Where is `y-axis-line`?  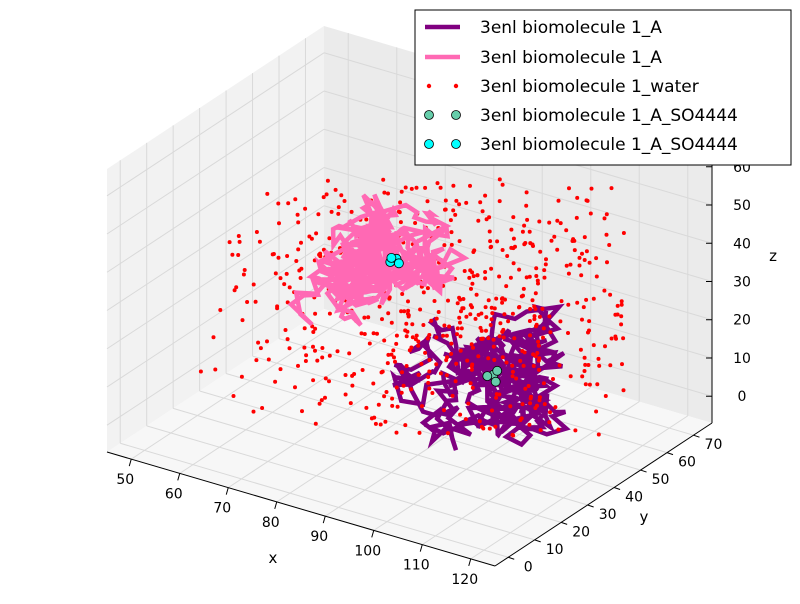 y-axis-line is located at coordinates (603, 494).